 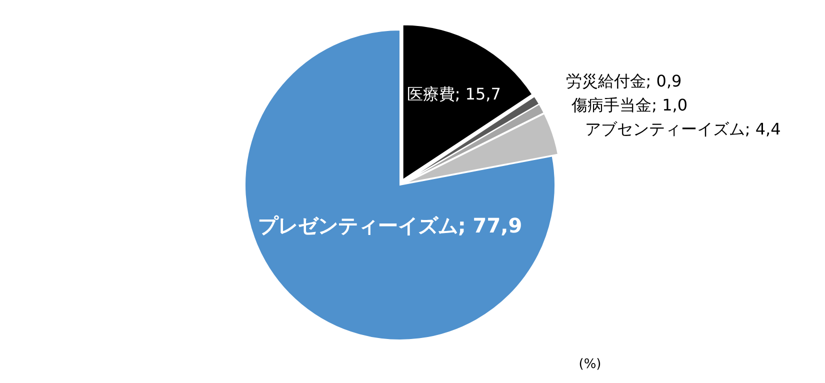 I want to click on slice-label: 医療費; 15,7, so click(x=453, y=94).